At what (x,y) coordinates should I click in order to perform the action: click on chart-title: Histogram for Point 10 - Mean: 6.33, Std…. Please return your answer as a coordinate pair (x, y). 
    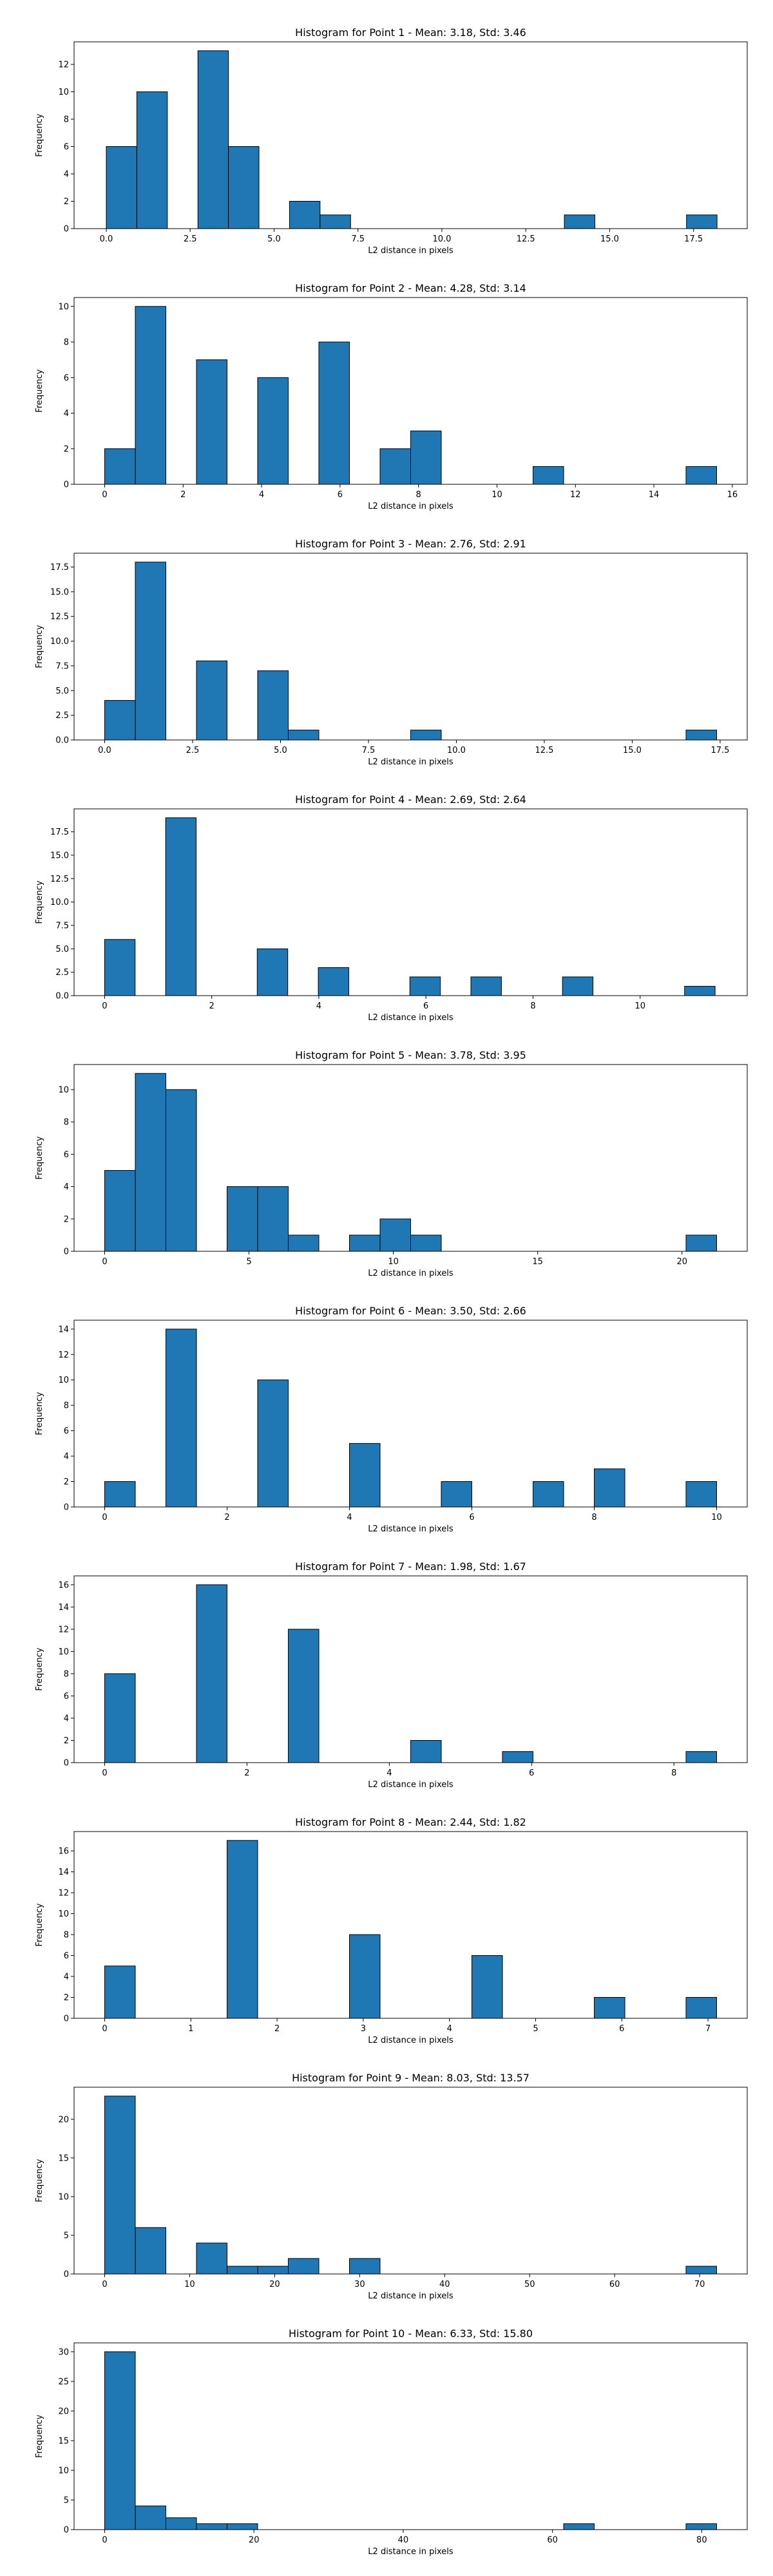
    Looking at the image, I should click on (411, 2333).